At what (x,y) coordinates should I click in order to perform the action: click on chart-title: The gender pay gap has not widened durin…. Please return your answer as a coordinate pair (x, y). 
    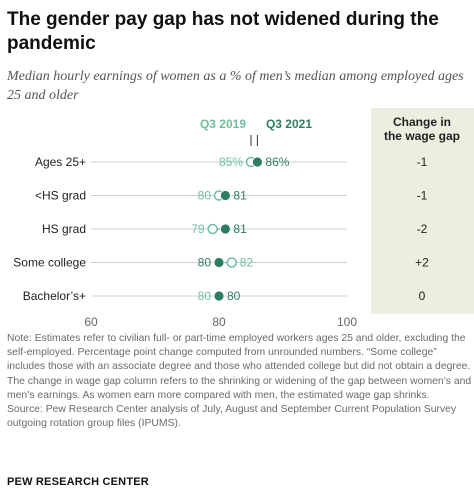
    Looking at the image, I should click on (223, 31).